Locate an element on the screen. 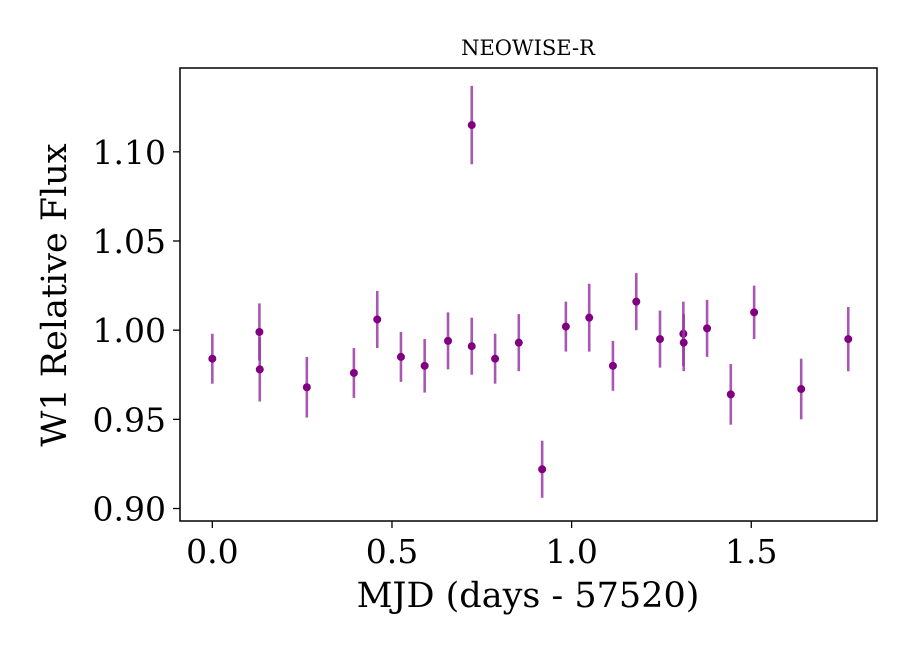  x-tick-label: 1.0 is located at coordinates (571, 551).